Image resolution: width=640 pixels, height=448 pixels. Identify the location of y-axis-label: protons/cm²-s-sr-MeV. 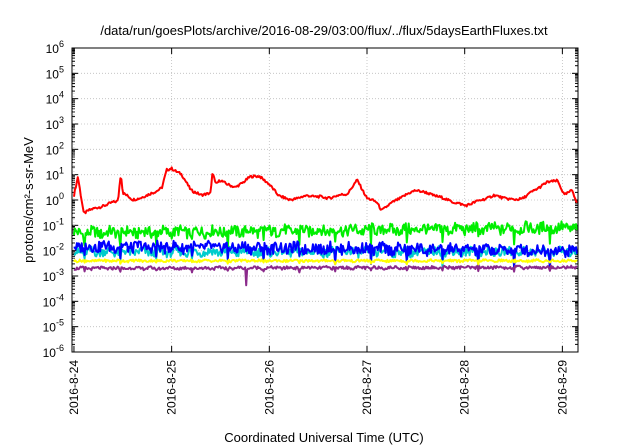
(28, 200).